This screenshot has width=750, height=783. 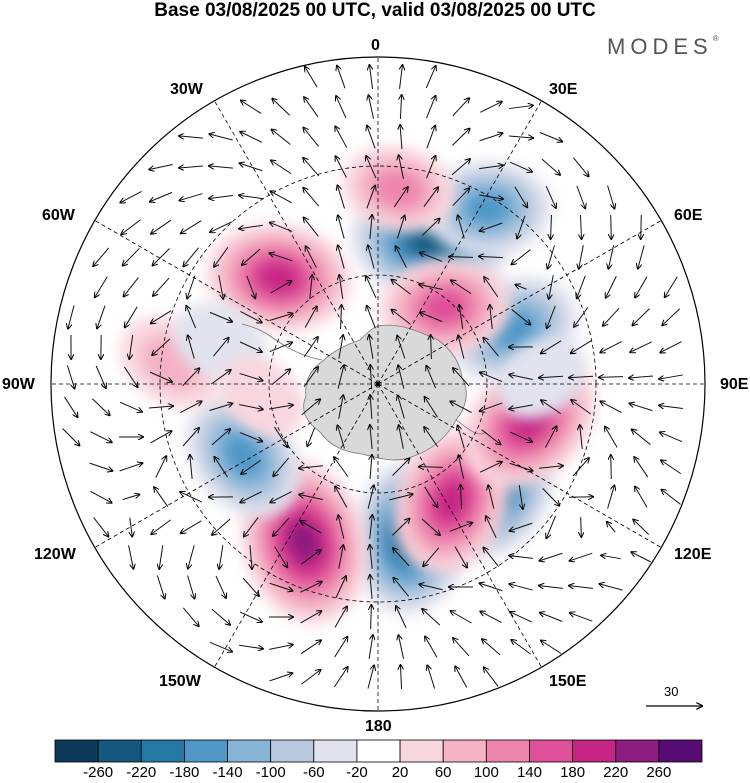 I want to click on brand-name: MODES, so click(x=660, y=46).